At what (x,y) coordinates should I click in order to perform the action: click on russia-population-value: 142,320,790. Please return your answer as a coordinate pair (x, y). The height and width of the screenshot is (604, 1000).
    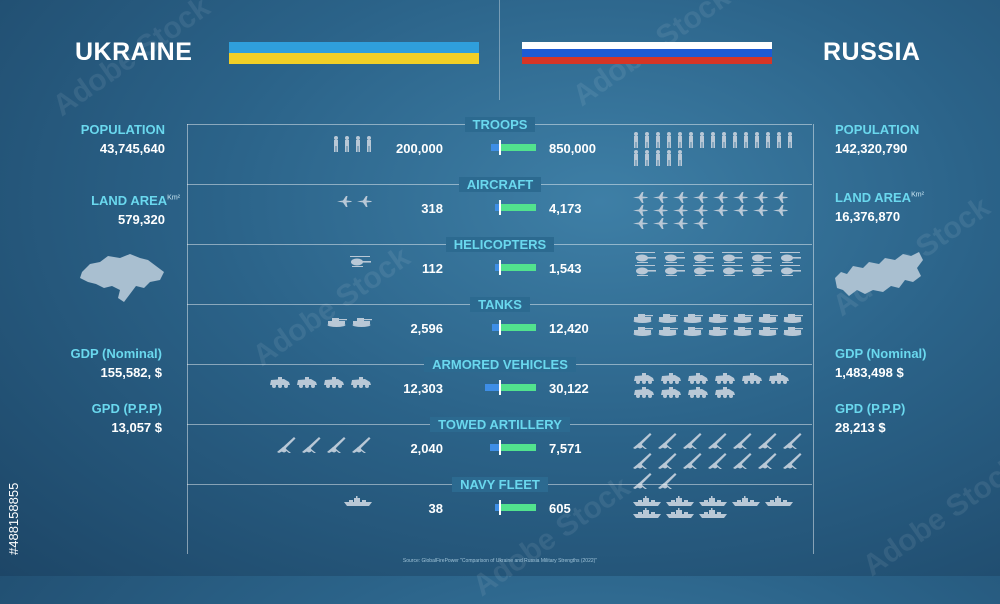
    Looking at the image, I should click on (871, 148).